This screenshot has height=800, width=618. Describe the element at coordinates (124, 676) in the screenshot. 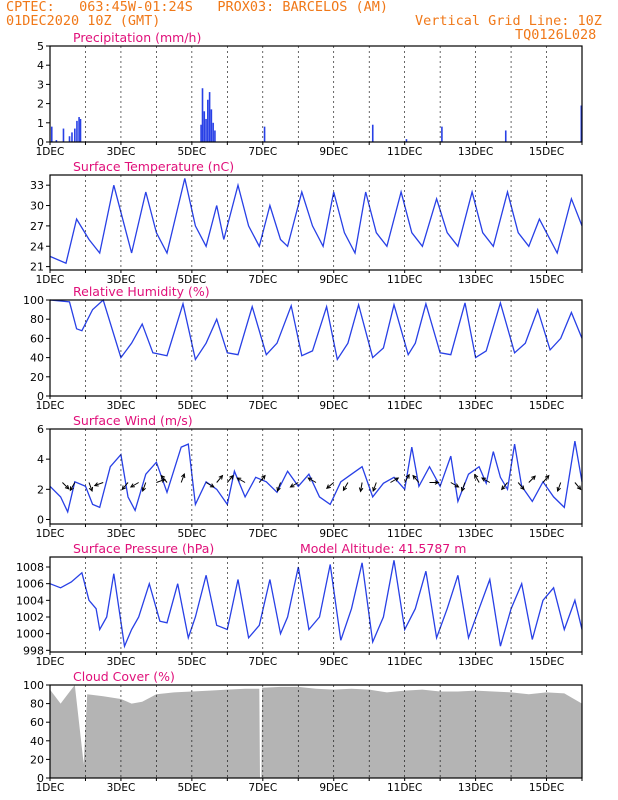

I see `panel-title: Cloud Cover (%)` at that location.